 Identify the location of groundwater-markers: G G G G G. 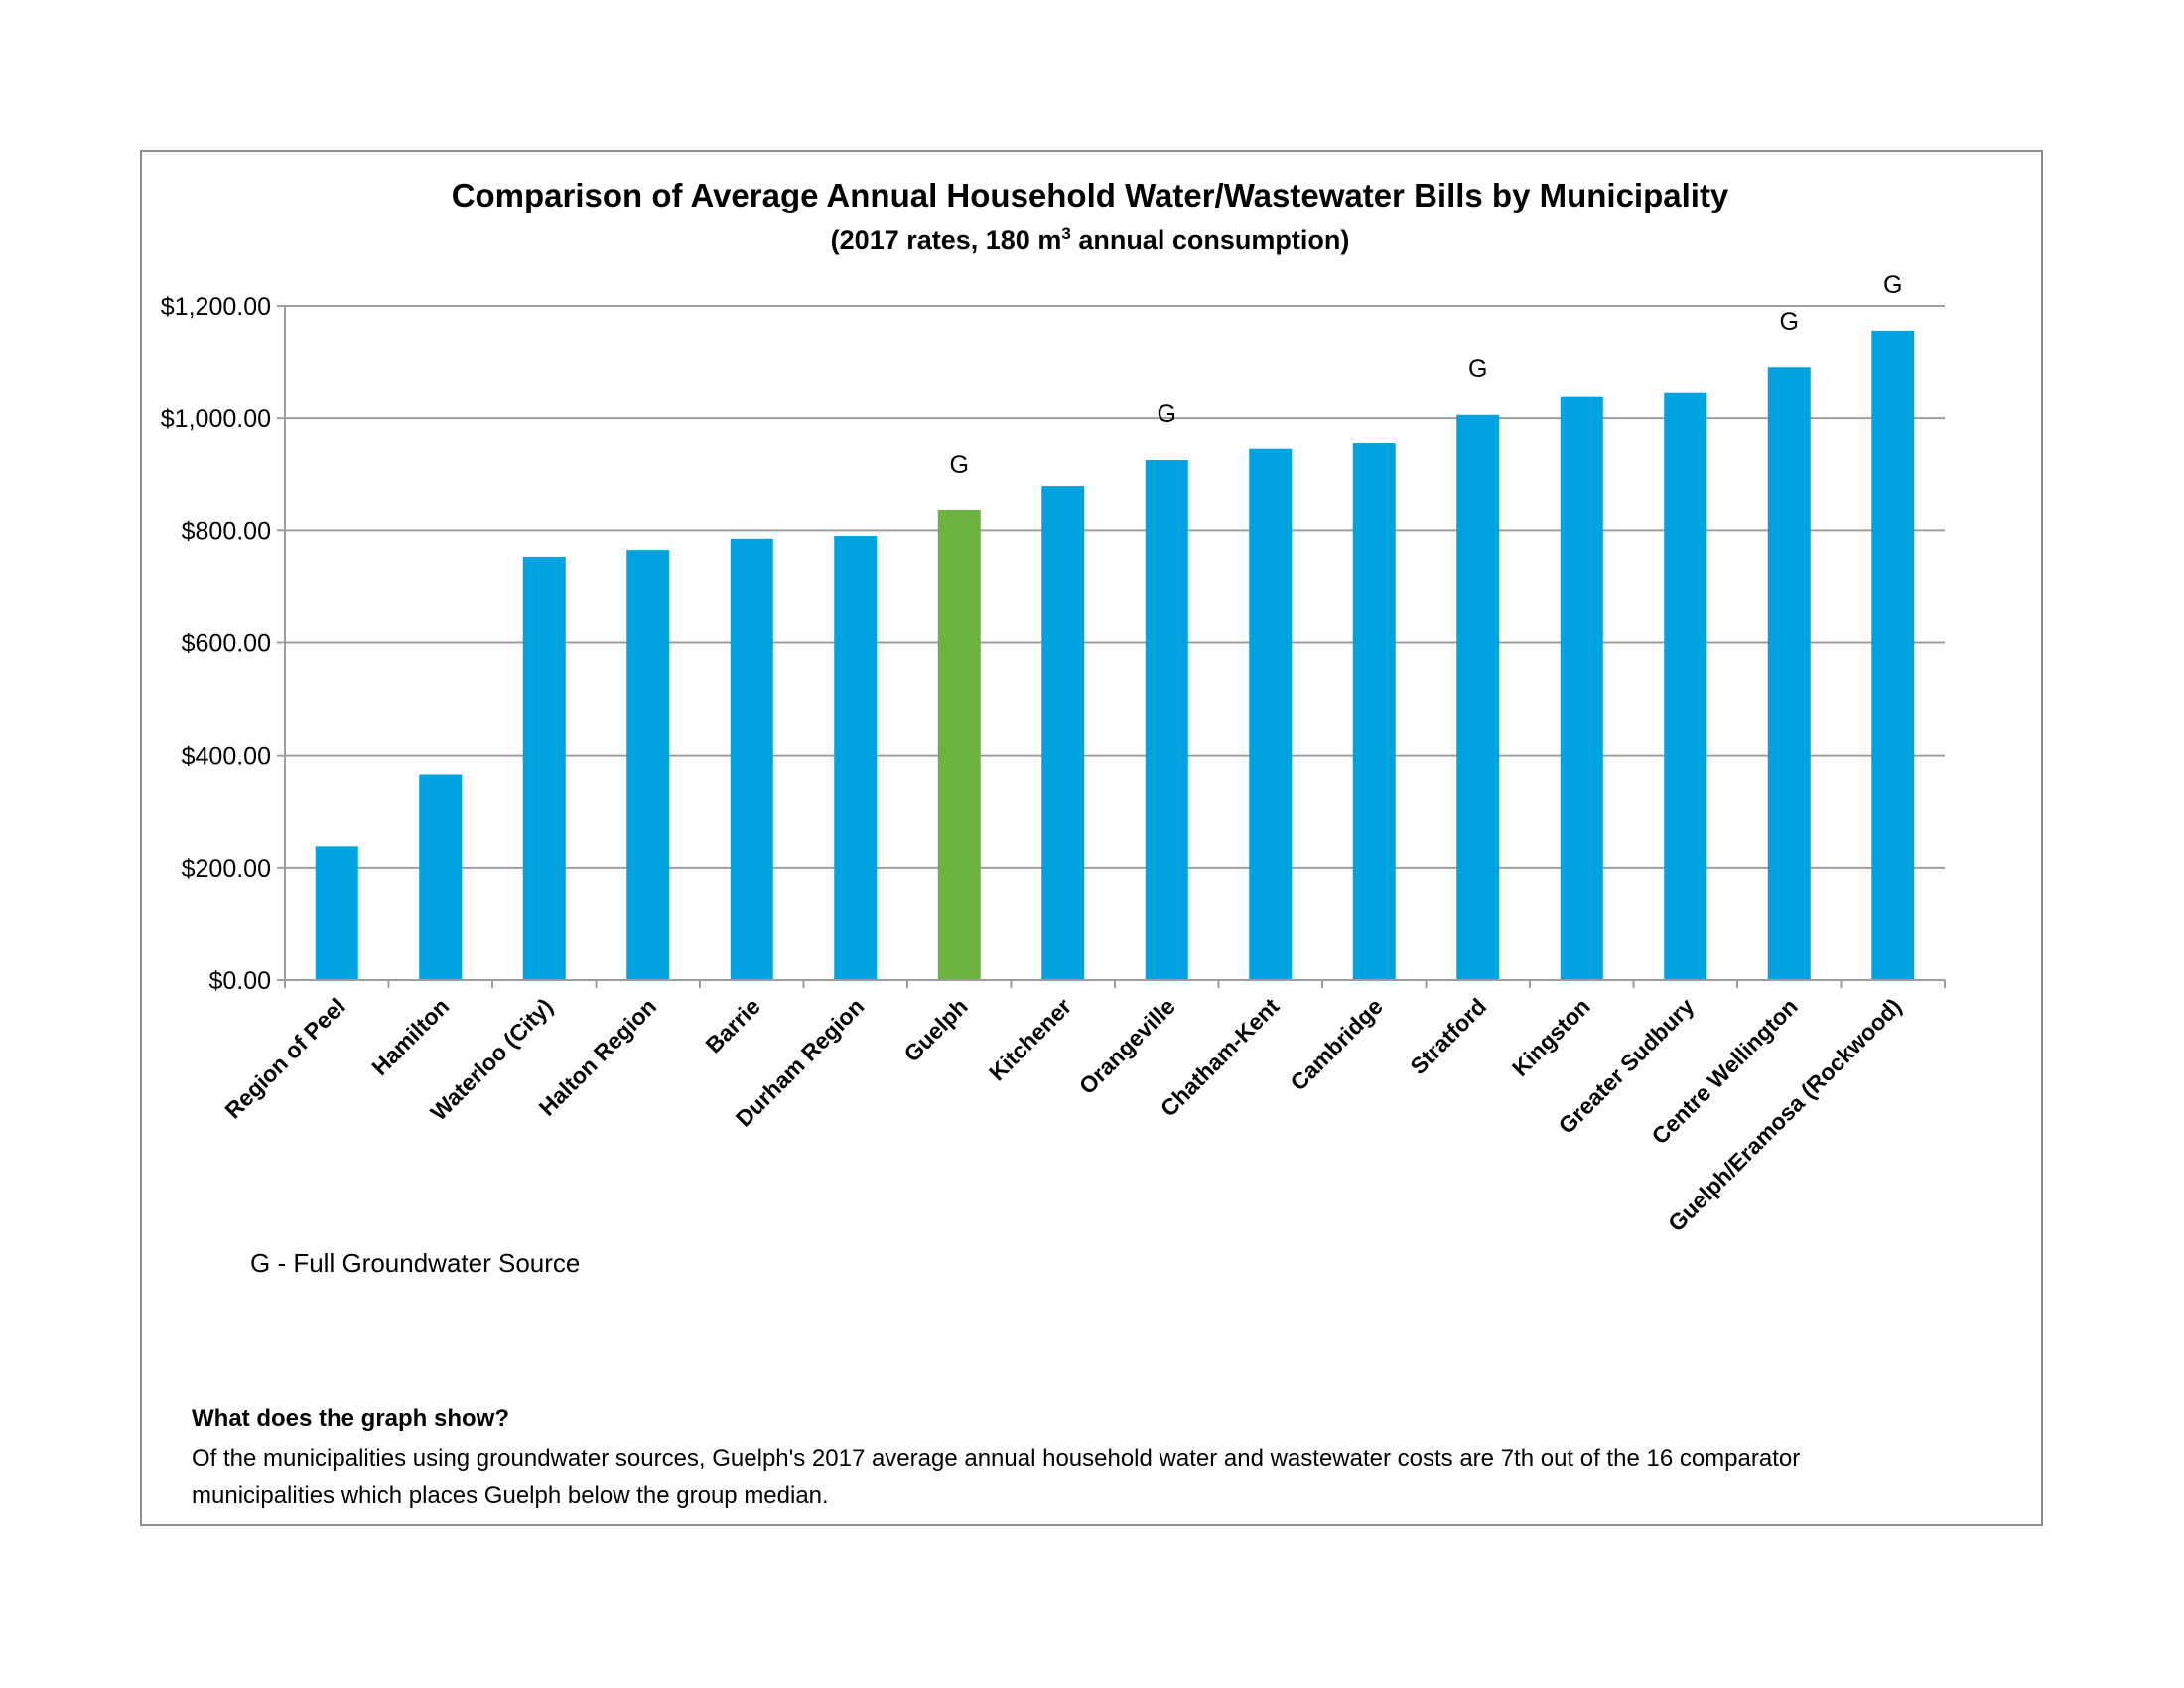
(1426, 375).